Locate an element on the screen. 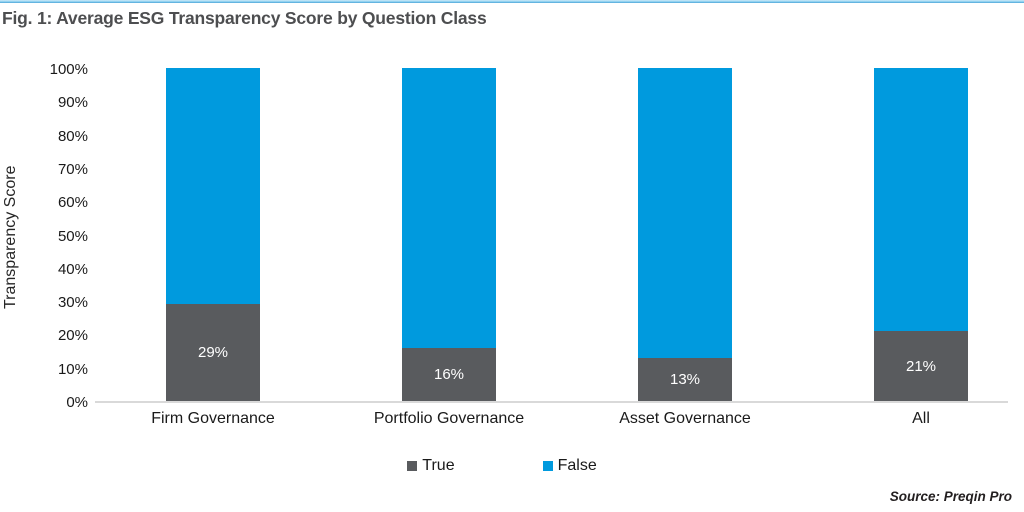  bar-value-label: 16% is located at coordinates (449, 374).